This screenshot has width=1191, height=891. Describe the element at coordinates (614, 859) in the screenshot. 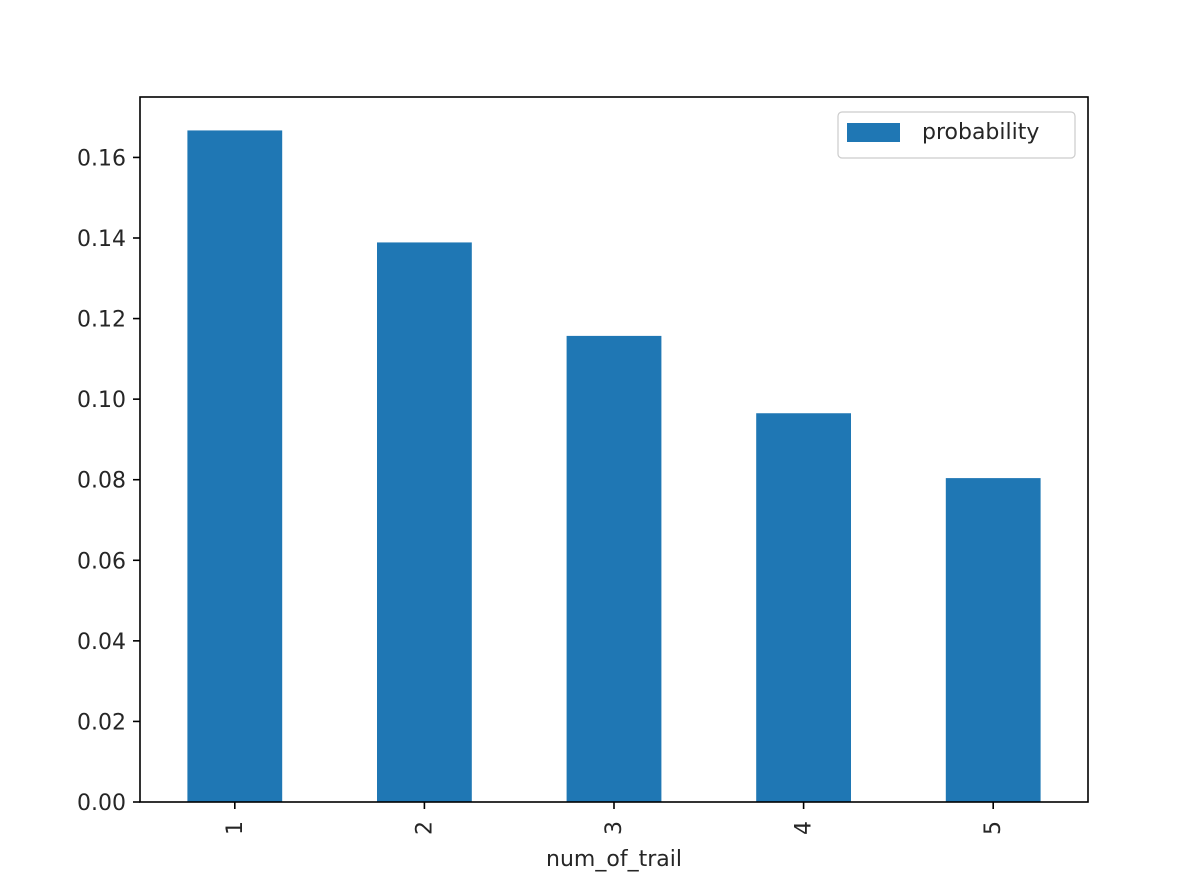

I see `x-axis-label: num_of_trail` at that location.